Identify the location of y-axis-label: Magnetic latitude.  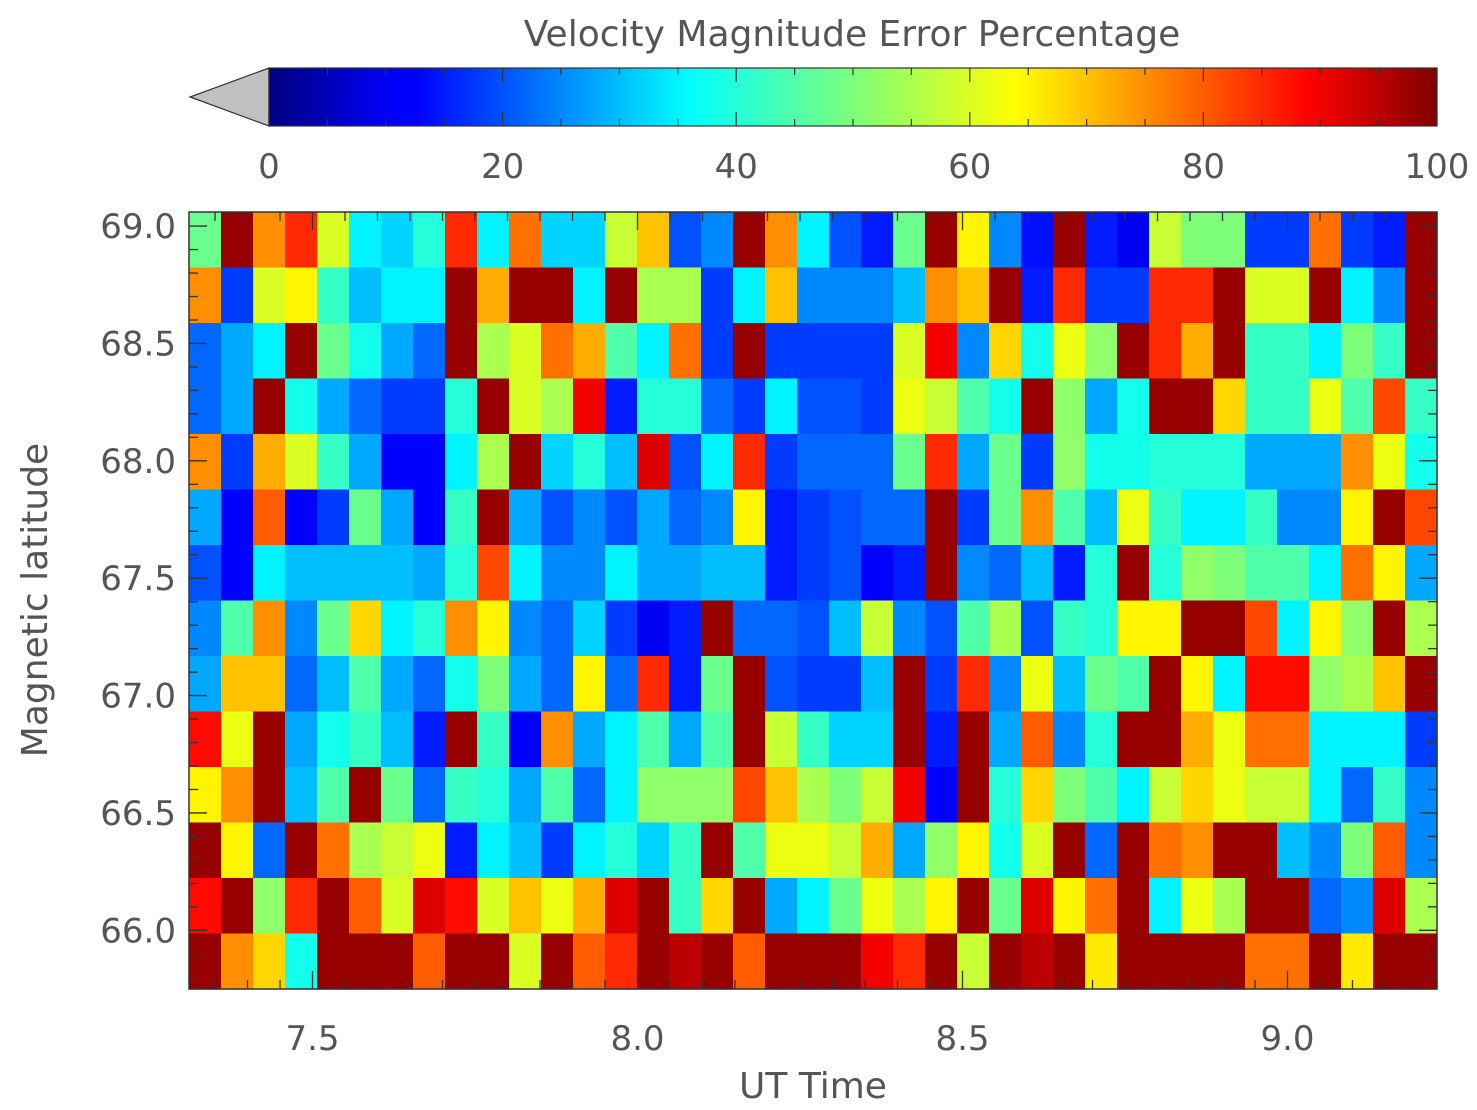
(35, 600).